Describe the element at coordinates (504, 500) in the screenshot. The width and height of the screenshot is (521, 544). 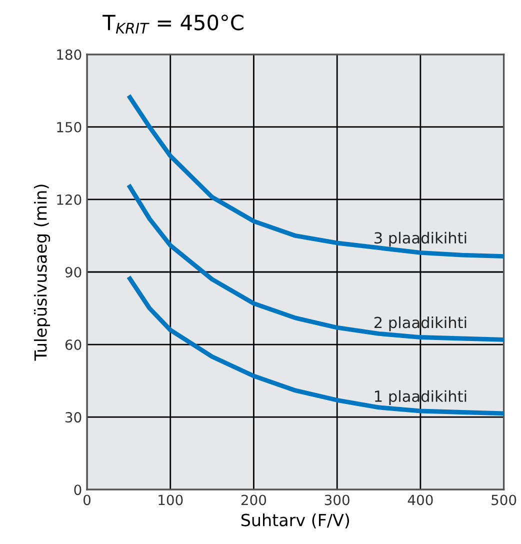
I see `x-tick-label: 500` at that location.